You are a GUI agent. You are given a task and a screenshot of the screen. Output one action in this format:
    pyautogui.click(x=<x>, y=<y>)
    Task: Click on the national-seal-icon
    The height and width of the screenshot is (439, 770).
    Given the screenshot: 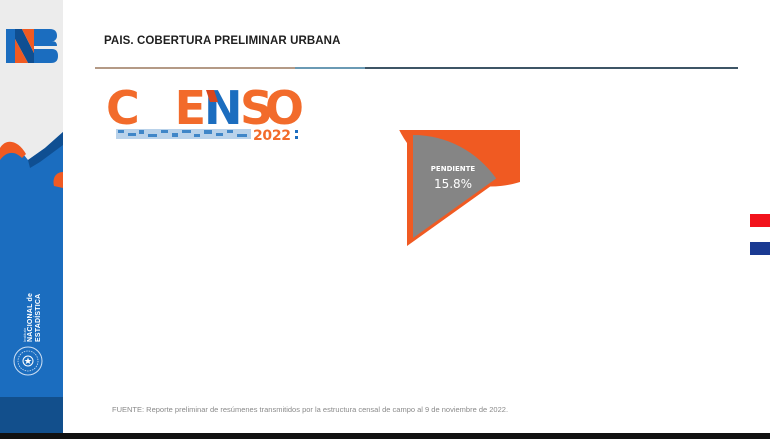 What is the action you would take?
    pyautogui.click(x=28, y=361)
    